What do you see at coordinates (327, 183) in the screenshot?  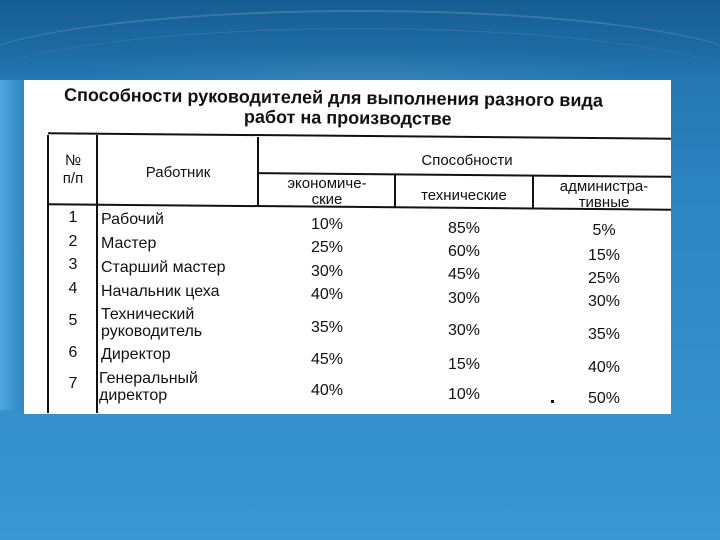 I see `header-economic-line1: экономиче-` at bounding box center [327, 183].